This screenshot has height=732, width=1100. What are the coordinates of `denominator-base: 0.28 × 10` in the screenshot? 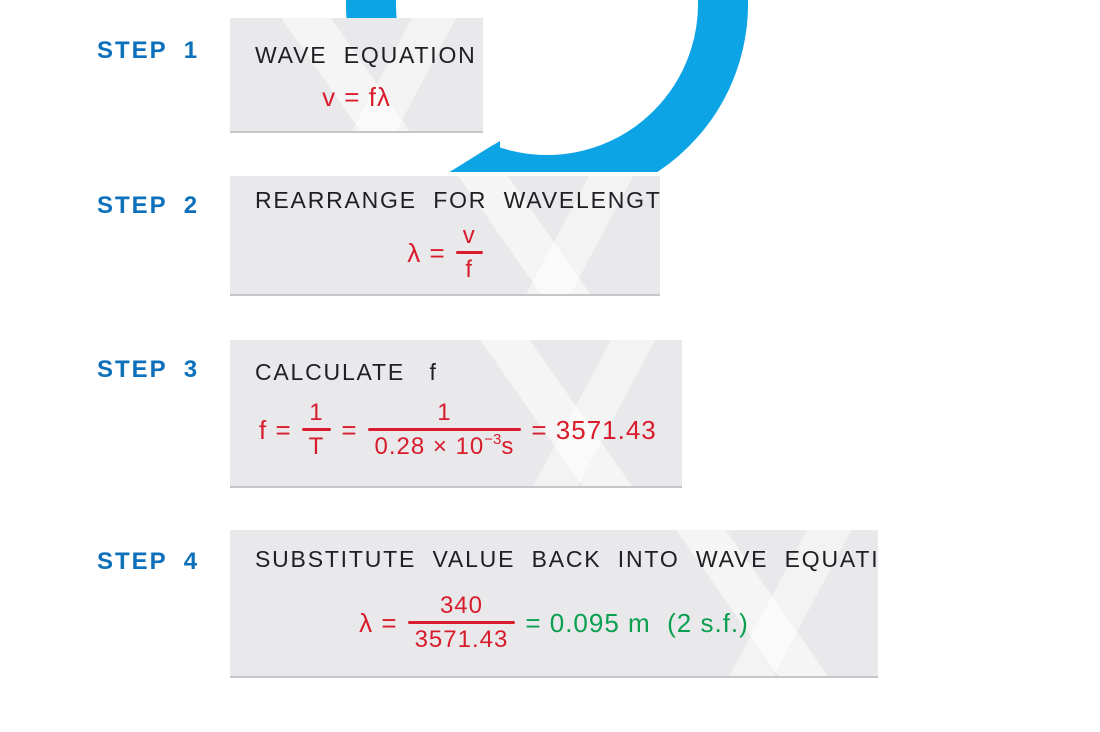 It's located at (429, 447).